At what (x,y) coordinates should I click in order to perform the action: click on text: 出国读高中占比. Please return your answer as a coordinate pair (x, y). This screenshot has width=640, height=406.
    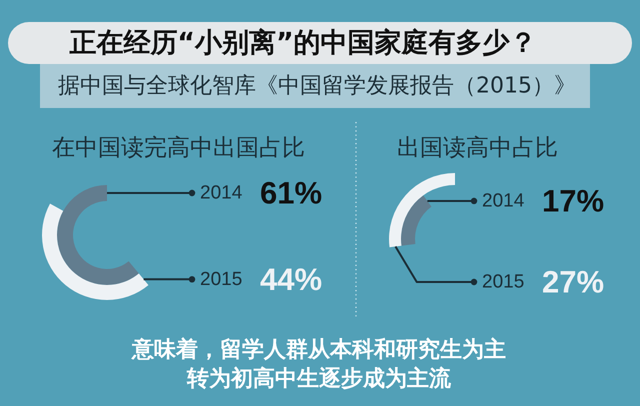
    Looking at the image, I should click on (477, 148).